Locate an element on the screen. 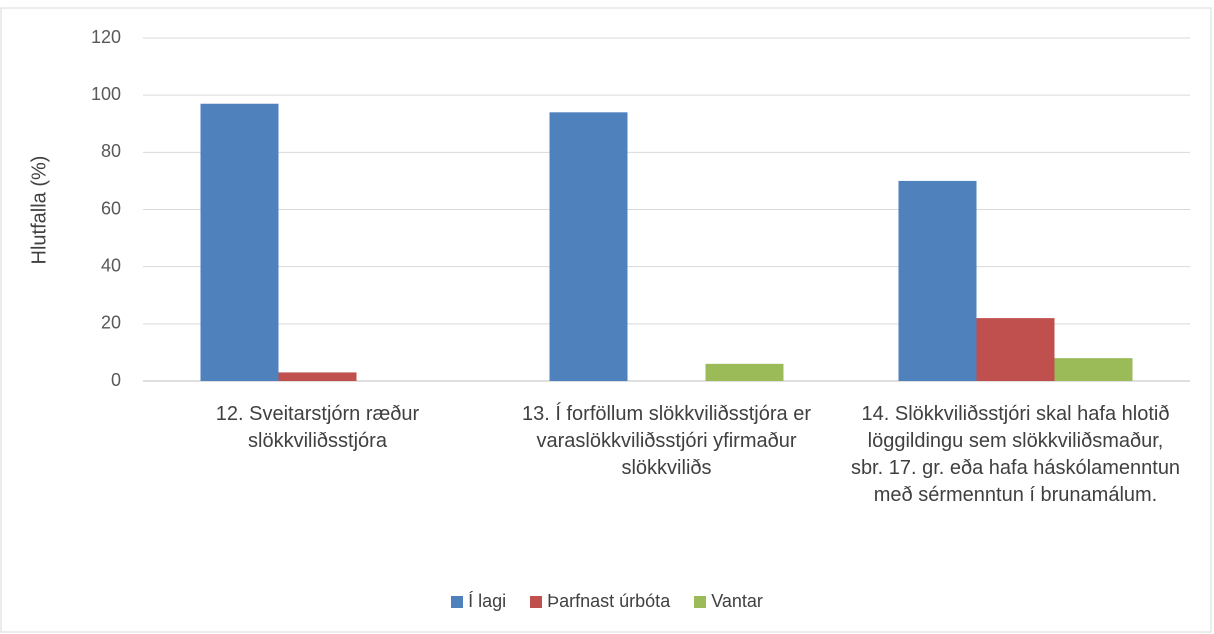 This screenshot has width=1214, height=634. legend-item: Vantar is located at coordinates (728, 601).